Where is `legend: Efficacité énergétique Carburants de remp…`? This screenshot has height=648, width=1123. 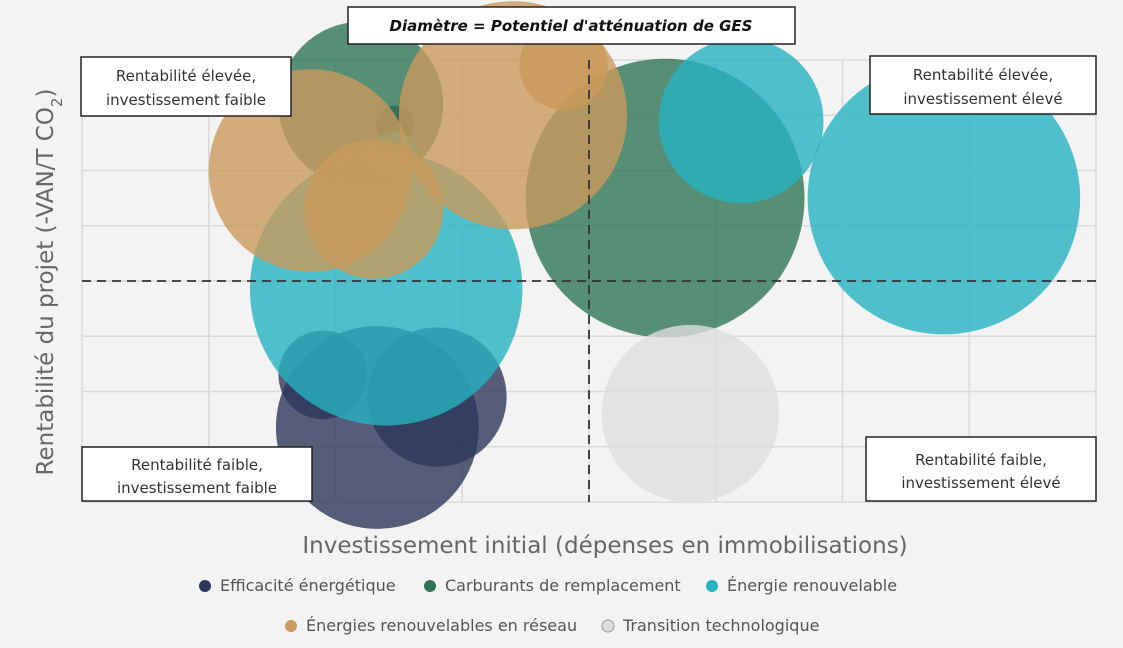
legend: Efficacité énergétique Carburants de remp… is located at coordinates (548, 605).